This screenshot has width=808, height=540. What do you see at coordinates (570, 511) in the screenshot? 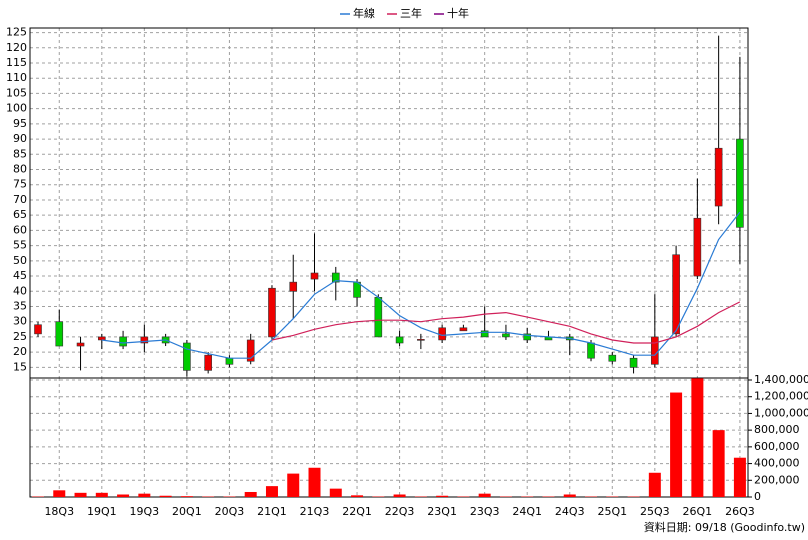
I see `x-tick-label: 24Q3` at bounding box center [570, 511].